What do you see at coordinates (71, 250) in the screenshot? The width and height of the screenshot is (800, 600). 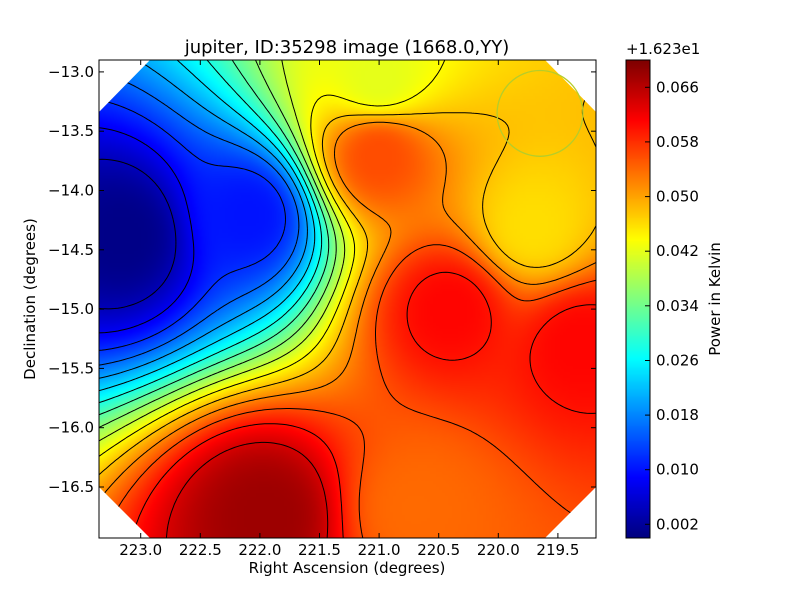 I see `y-tick-label: −14.5` at bounding box center [71, 250].